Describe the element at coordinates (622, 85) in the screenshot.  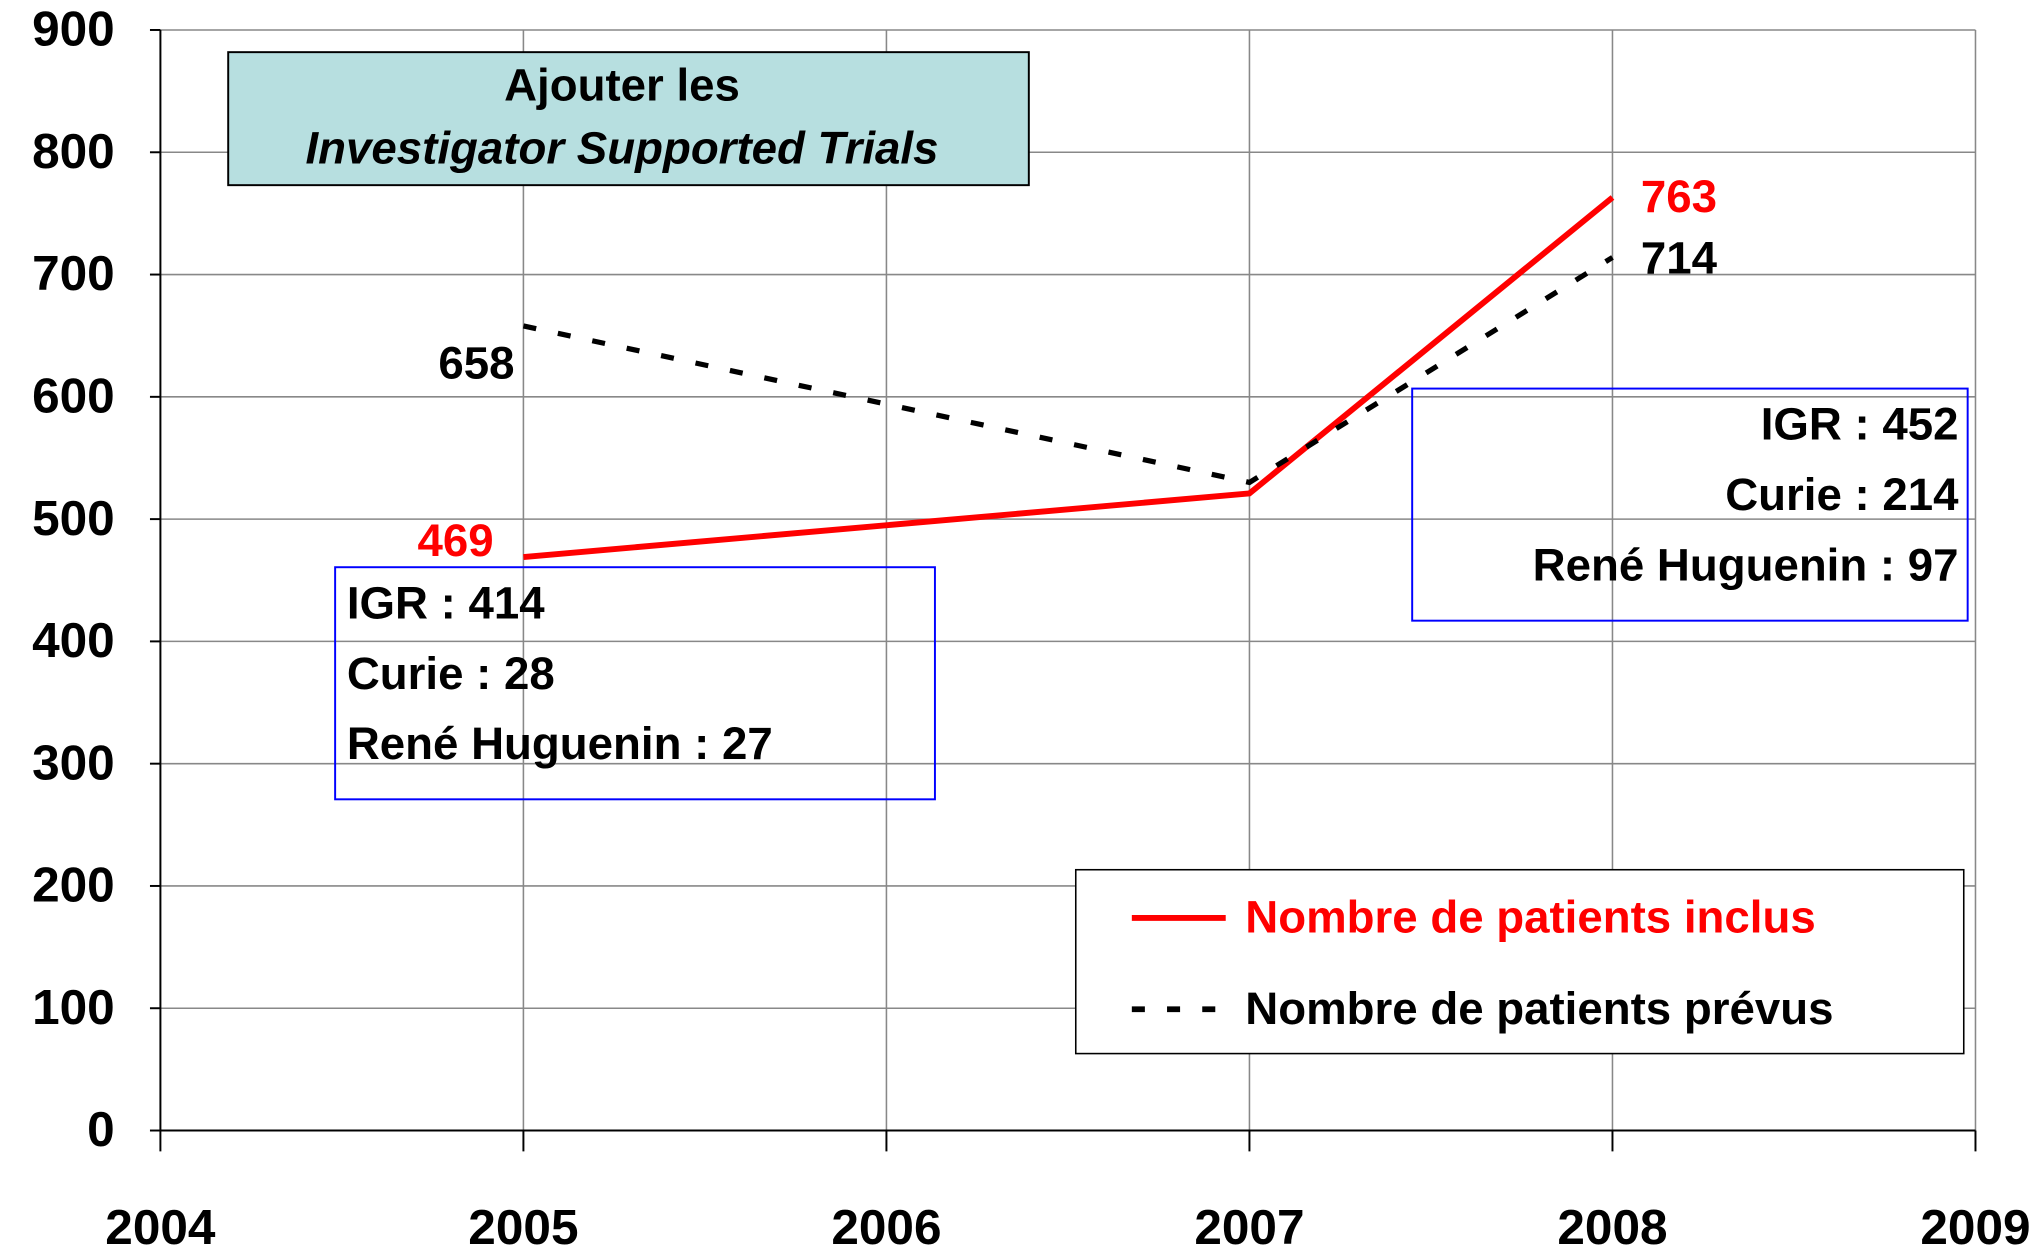
I see `annotation-text: Ajouter les` at that location.